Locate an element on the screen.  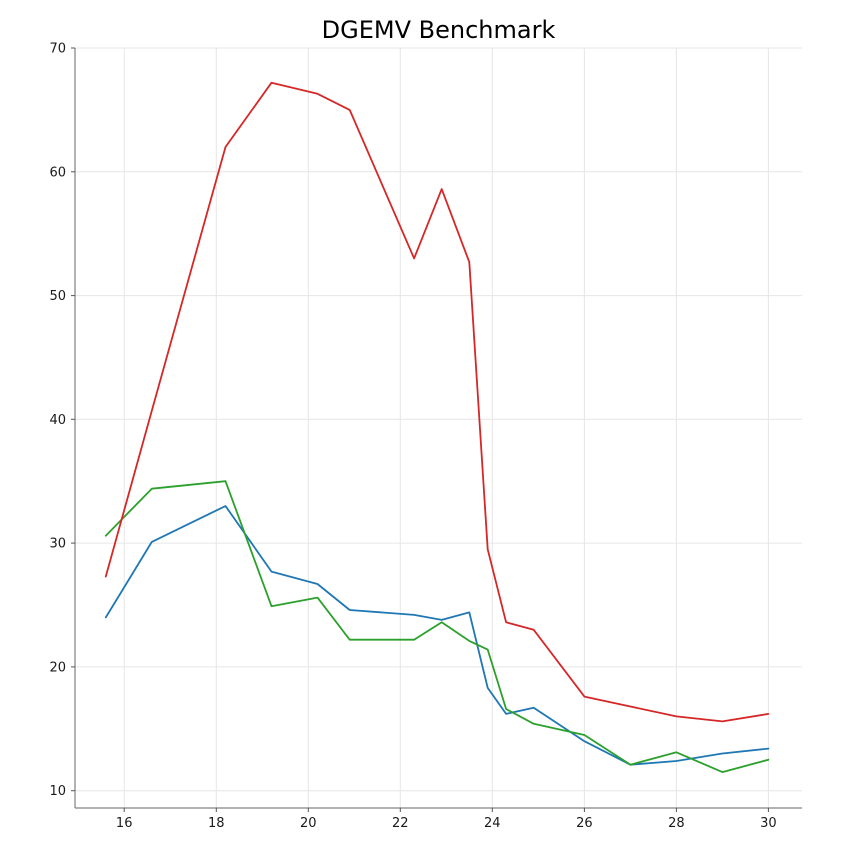
y-tick-label: 40 is located at coordinates (57, 420).